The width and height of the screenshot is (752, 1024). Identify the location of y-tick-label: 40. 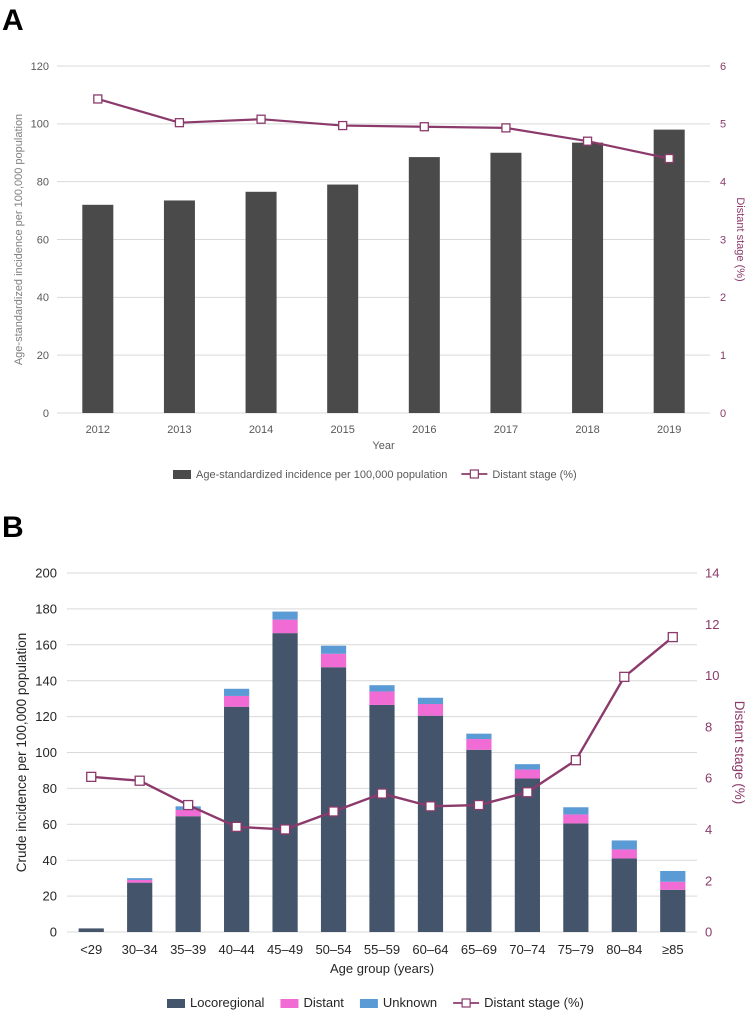
(50, 860).